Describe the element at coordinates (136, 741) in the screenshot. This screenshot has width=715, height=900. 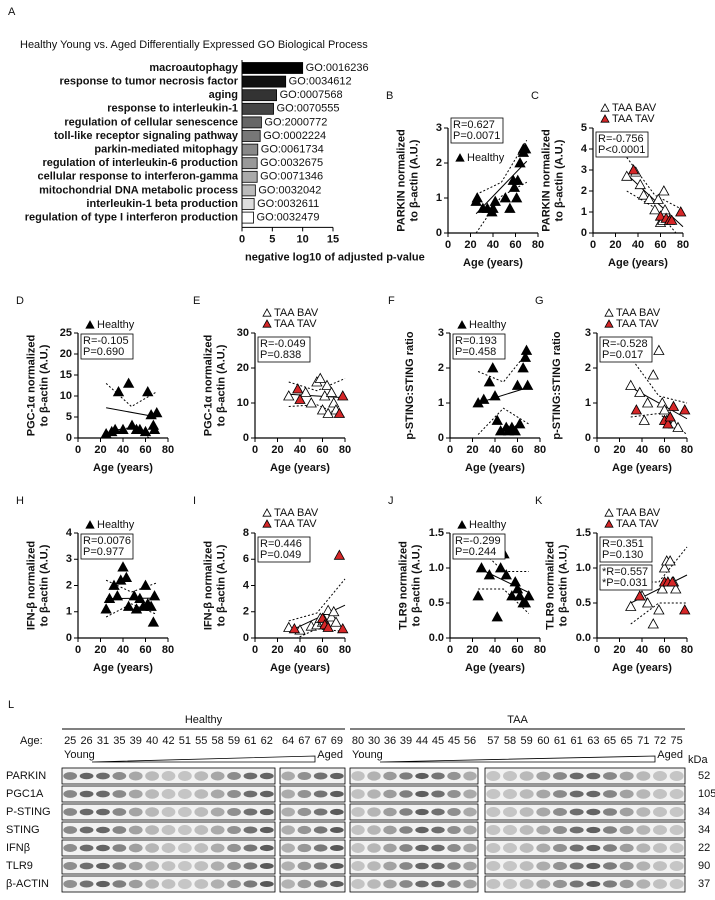
I see `lane-age: 39` at that location.